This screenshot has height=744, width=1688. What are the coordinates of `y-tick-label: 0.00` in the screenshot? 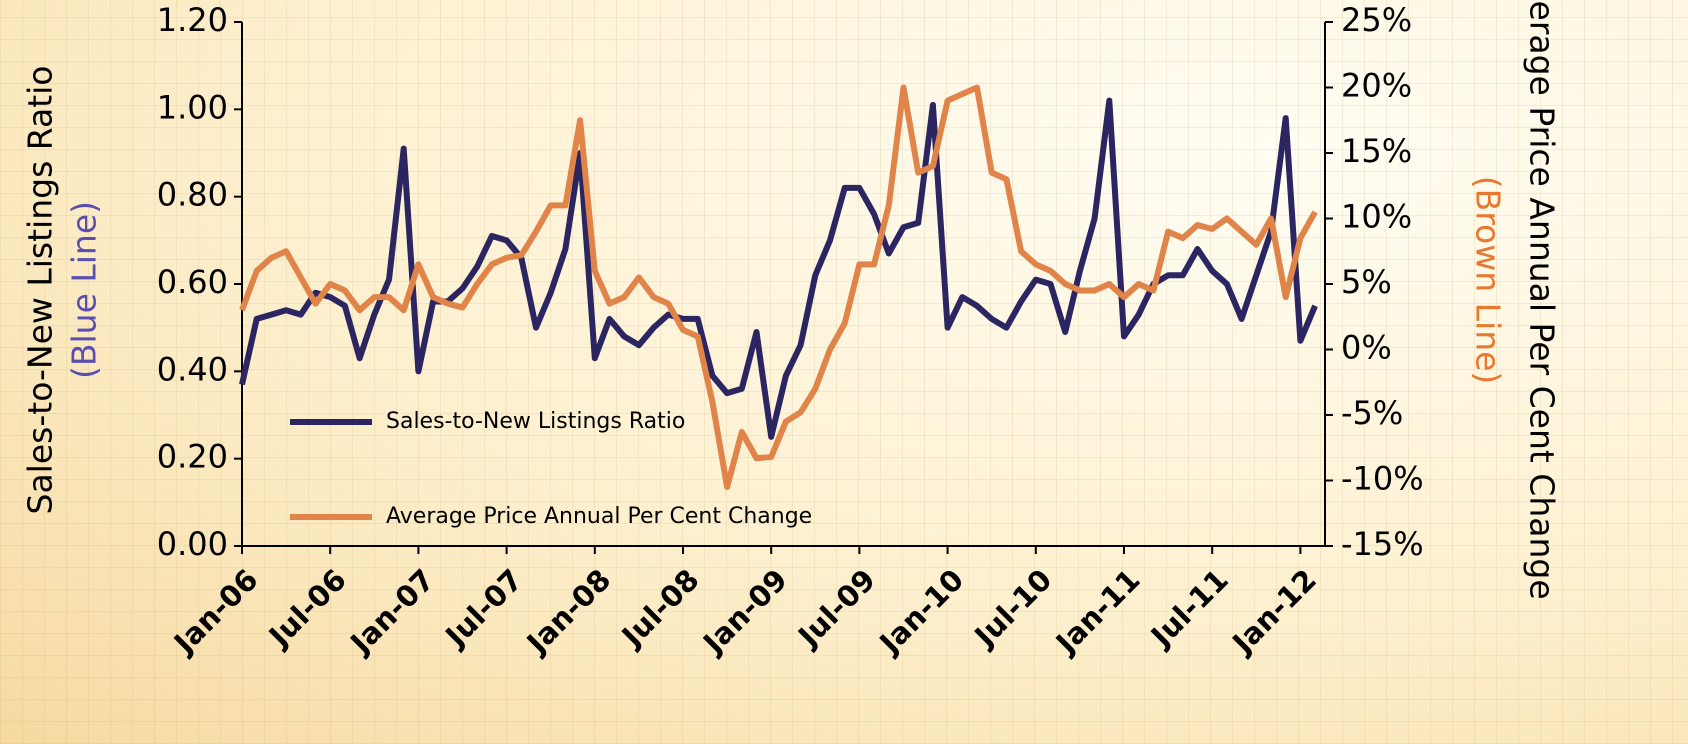 It's located at (192, 544).